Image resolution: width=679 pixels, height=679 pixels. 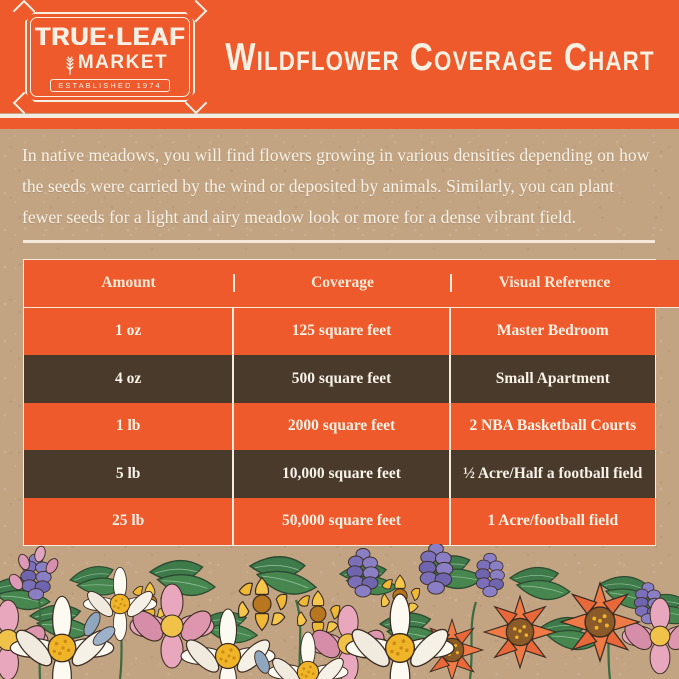 I want to click on cell-coverage: 50,000 square feet, so click(x=341, y=521).